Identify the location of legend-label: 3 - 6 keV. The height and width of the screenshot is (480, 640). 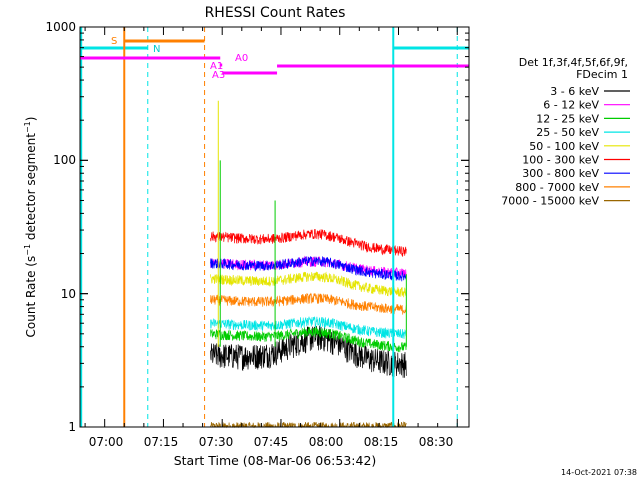
(574, 91).